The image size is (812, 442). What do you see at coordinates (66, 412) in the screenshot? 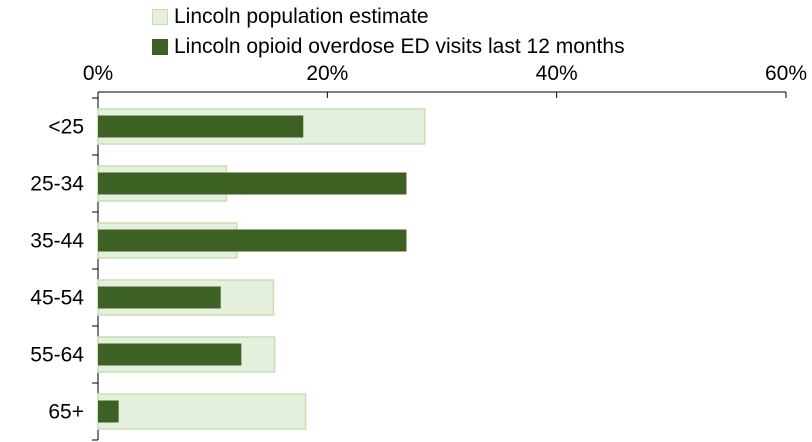
I see `category-label: 65+` at bounding box center [66, 412].